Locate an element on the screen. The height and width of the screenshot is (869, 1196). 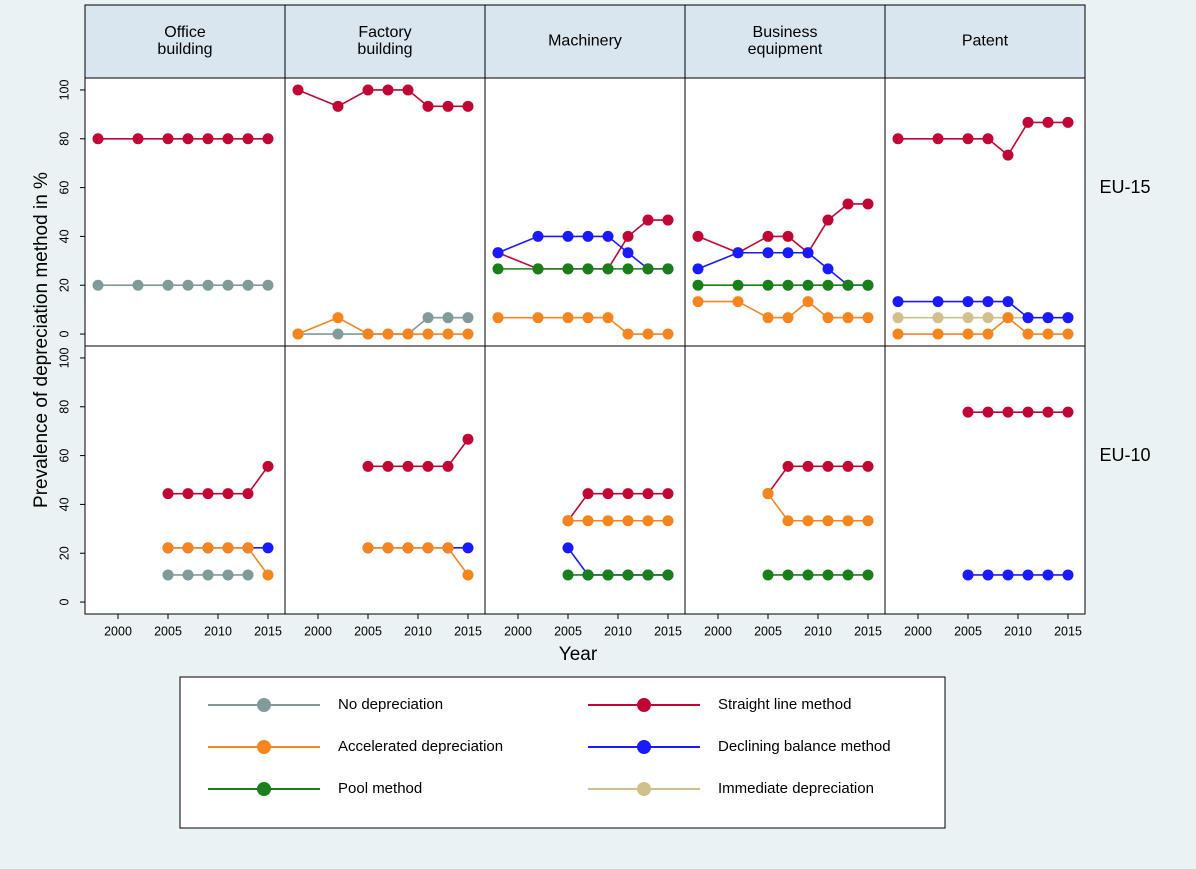
y-tick-label: 20 is located at coordinates (64, 553).